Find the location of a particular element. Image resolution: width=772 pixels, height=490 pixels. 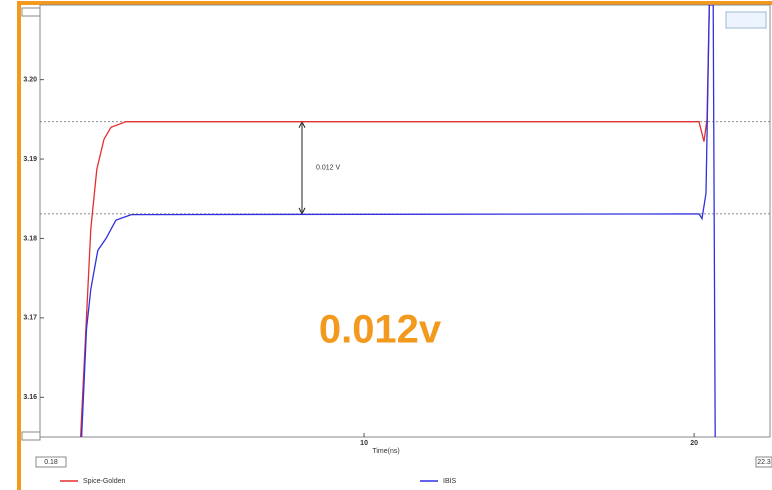

logo is located at coordinates (746, 20).